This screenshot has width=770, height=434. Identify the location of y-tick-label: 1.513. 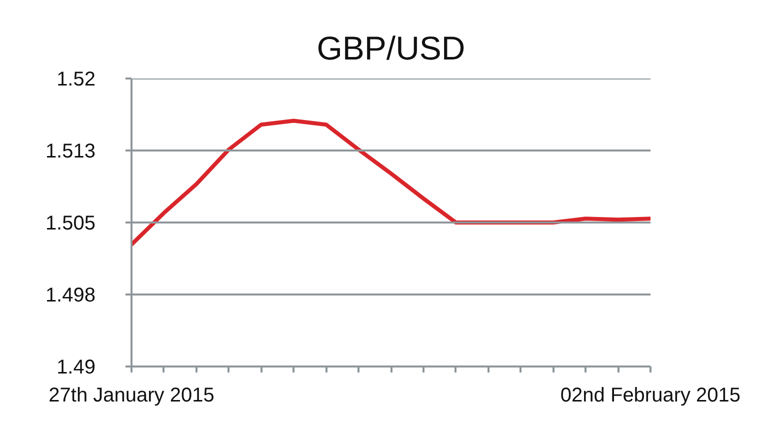
(70, 151).